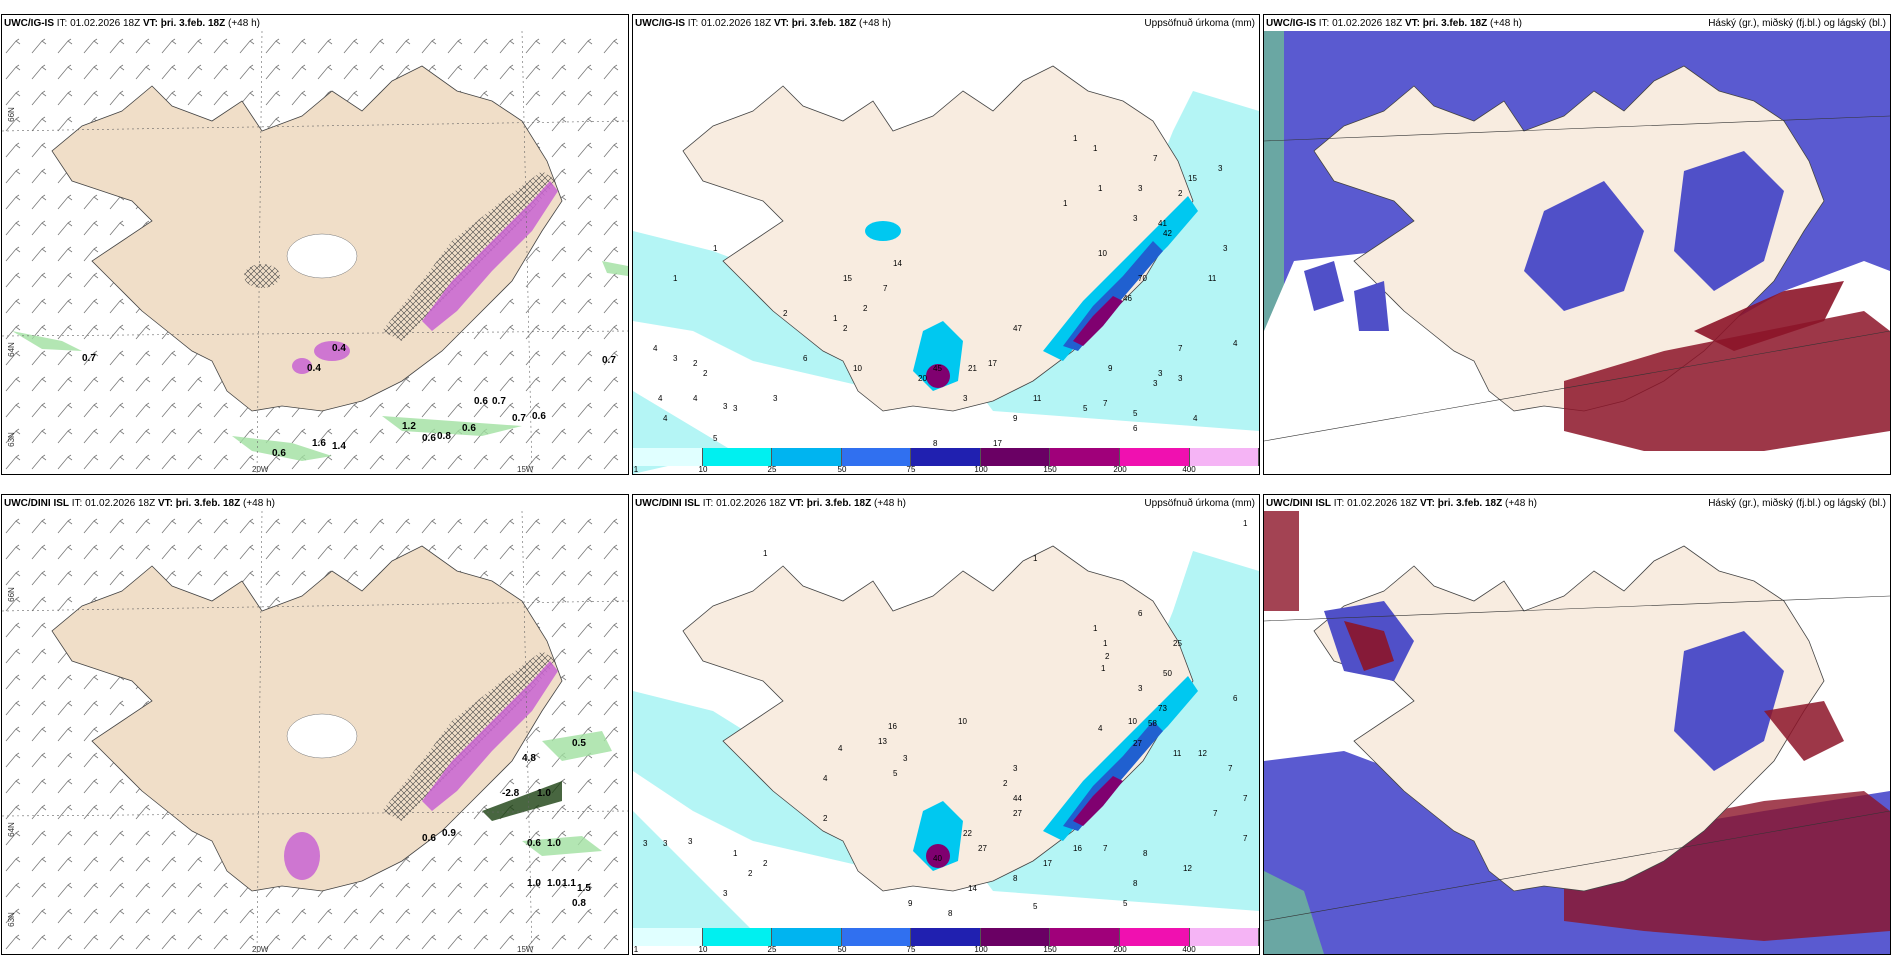  I want to click on colorbar-label: 1, so click(636, 469).